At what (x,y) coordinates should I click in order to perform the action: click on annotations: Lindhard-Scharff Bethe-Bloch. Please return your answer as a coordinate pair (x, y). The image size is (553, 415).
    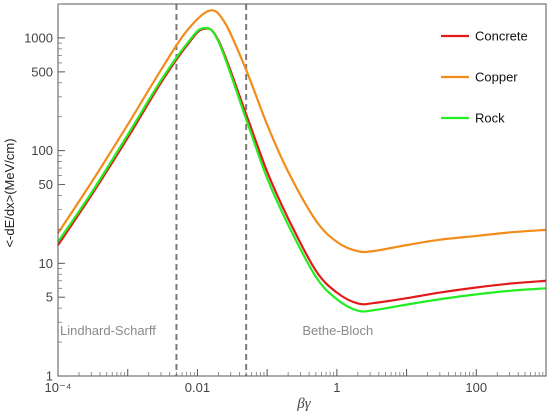
    Looking at the image, I should click on (216, 330).